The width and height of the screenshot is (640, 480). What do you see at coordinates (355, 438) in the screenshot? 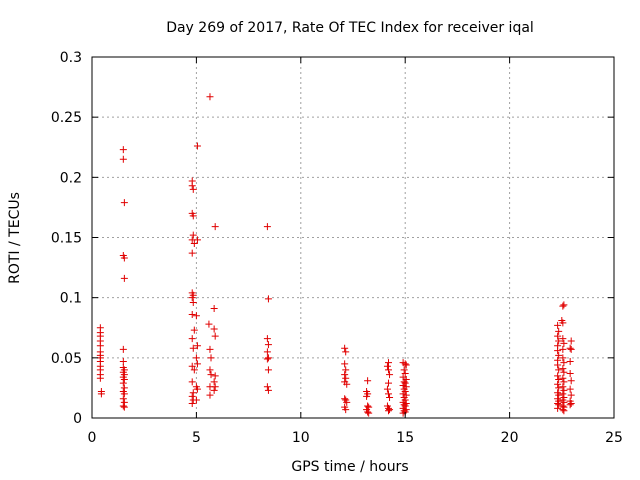
I see `x-tick-labels: 0 5 10 15 20 25` at bounding box center [355, 438].